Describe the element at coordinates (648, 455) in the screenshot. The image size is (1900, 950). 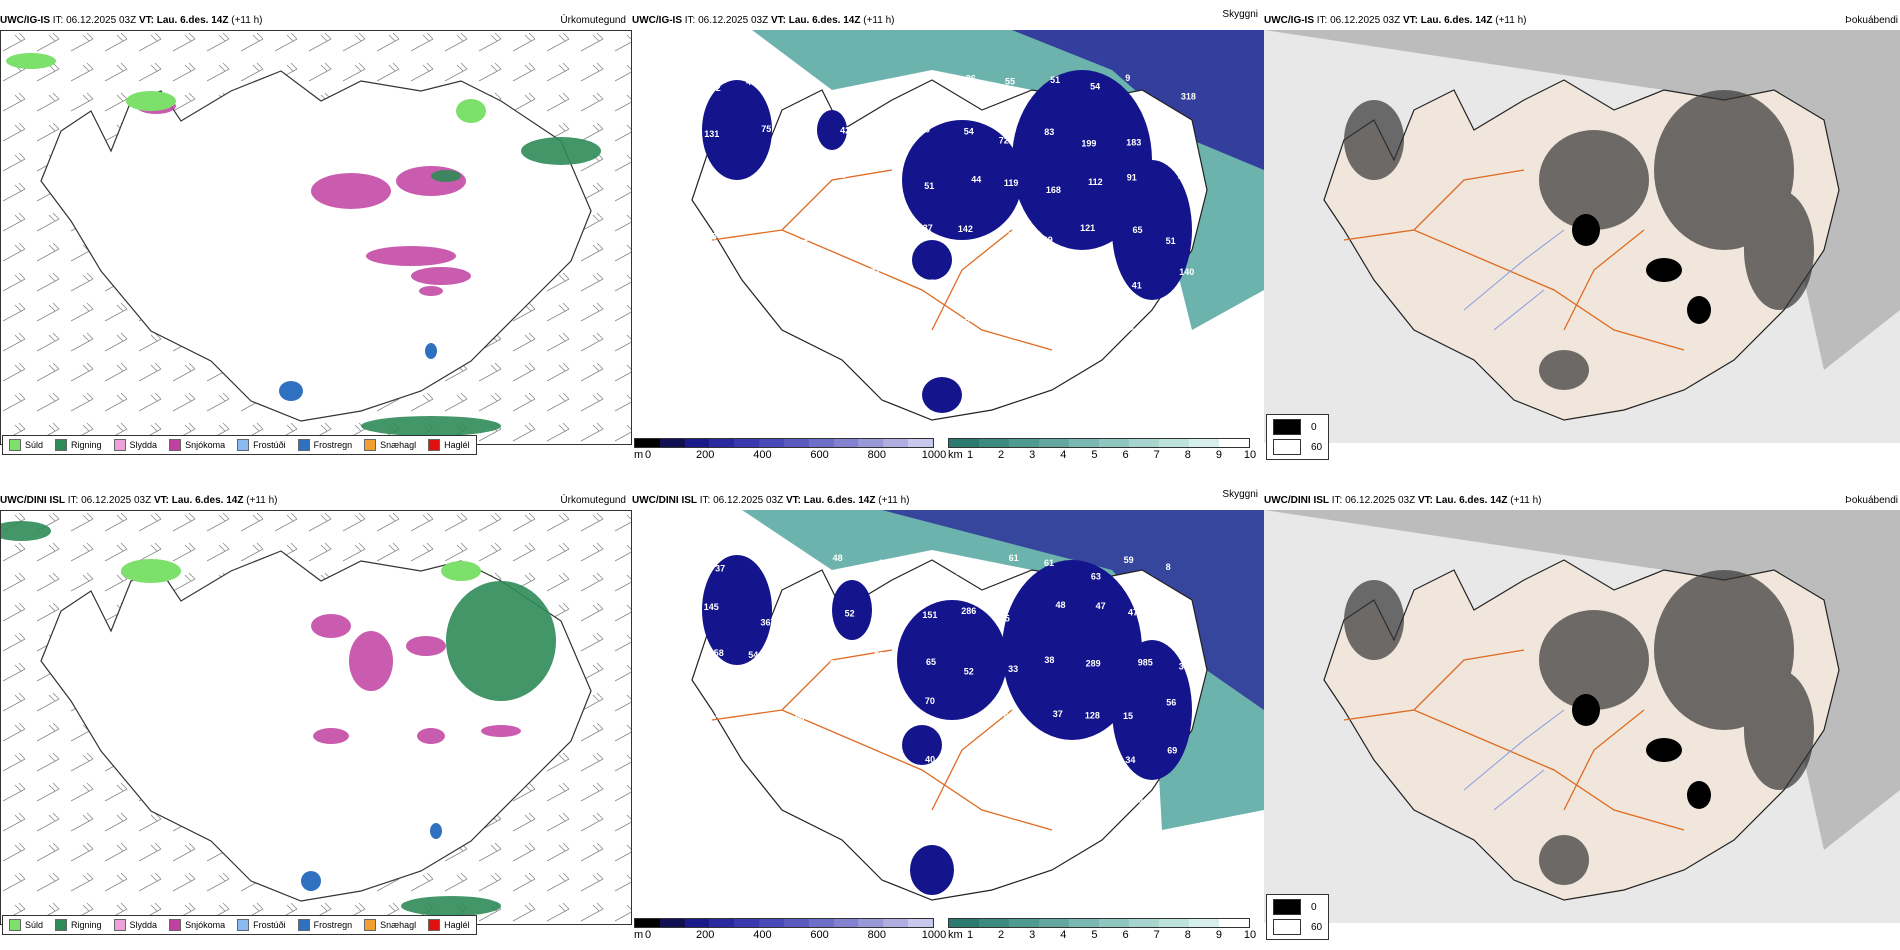
I see `colorbar-tick: 0` at that location.